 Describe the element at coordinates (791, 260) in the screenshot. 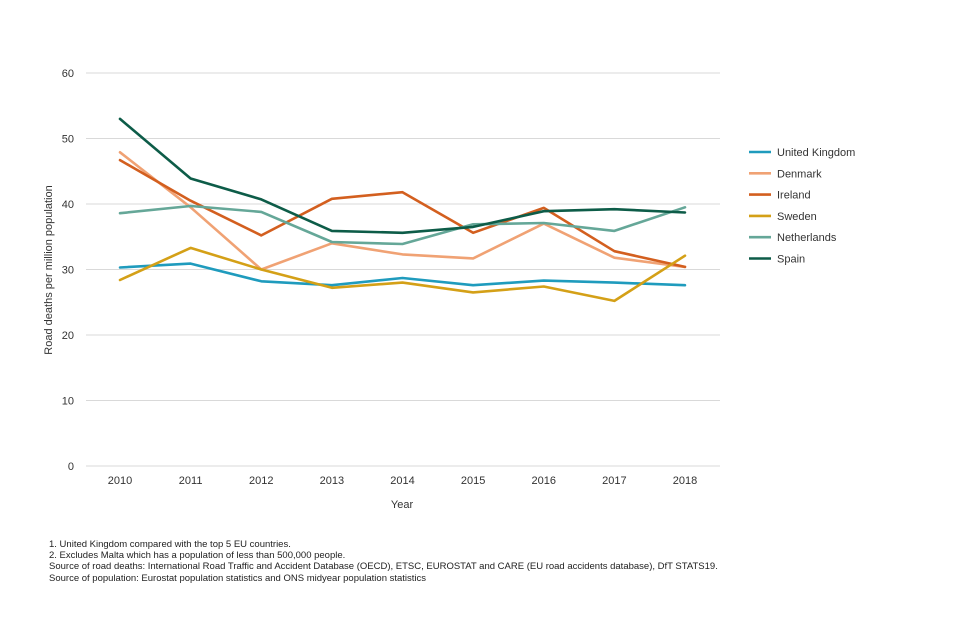

I see `legend-label-spain: Spain` at that location.